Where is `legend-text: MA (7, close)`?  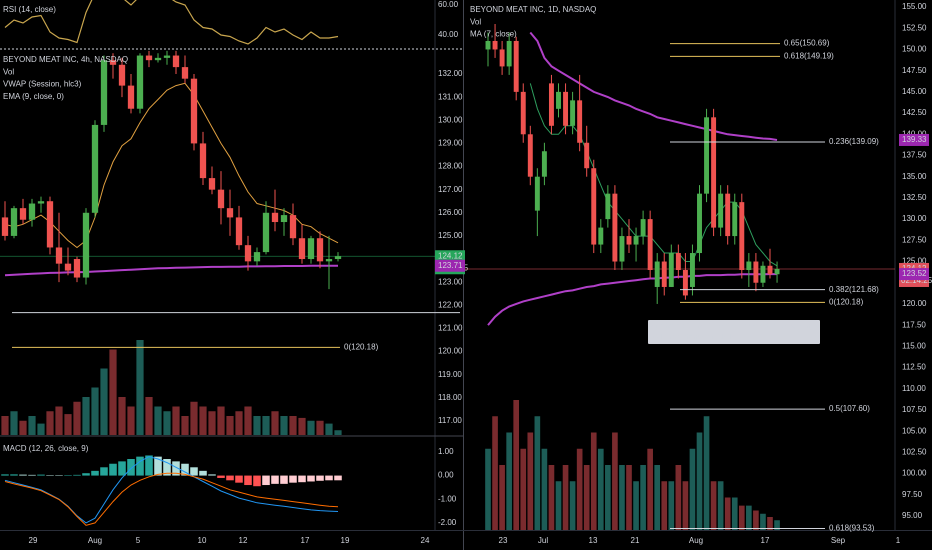 legend-text: MA (7, close) is located at coordinates (493, 34).